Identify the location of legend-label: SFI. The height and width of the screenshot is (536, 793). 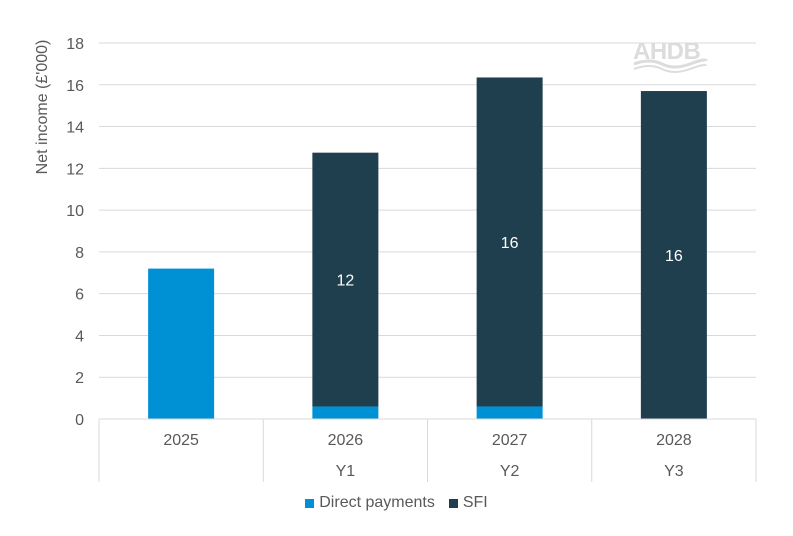
(475, 502).